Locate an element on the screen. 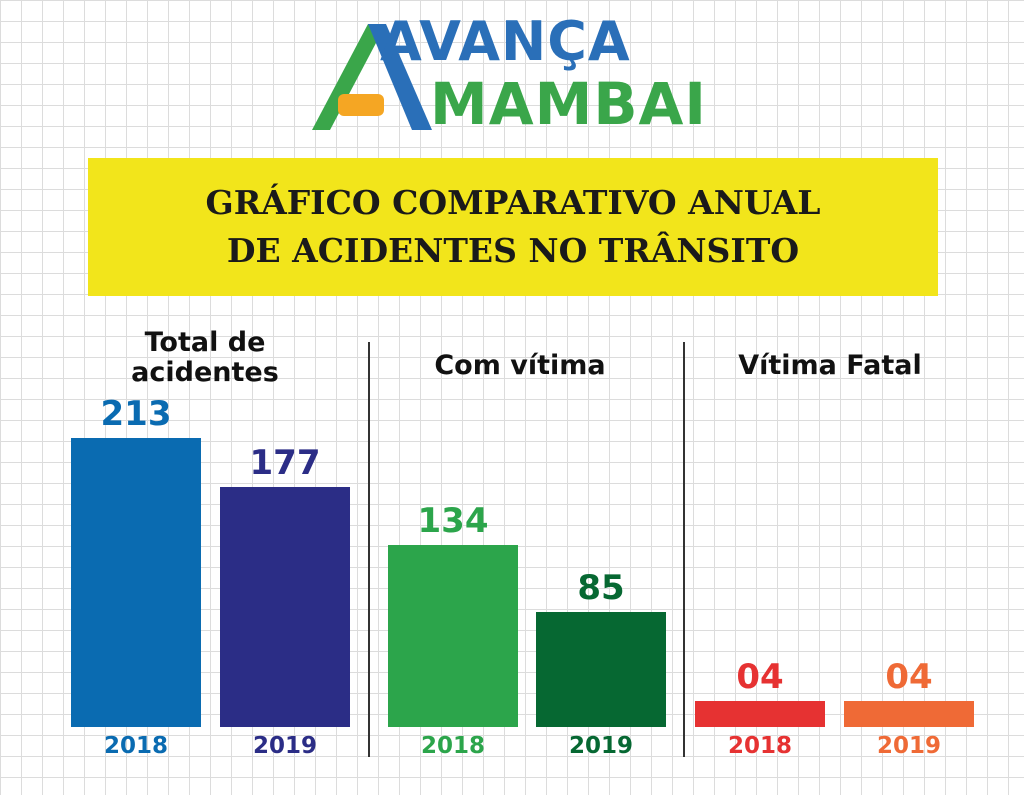 This screenshot has width=1024, height=795. group-label-vitima-fatal: Vítima Fatal is located at coordinates (830, 366).